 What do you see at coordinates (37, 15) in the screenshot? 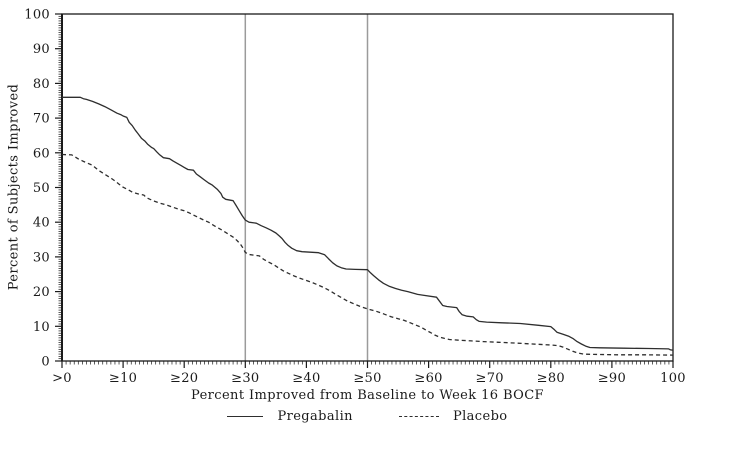
I see `y-tick-label: 100` at bounding box center [37, 15].